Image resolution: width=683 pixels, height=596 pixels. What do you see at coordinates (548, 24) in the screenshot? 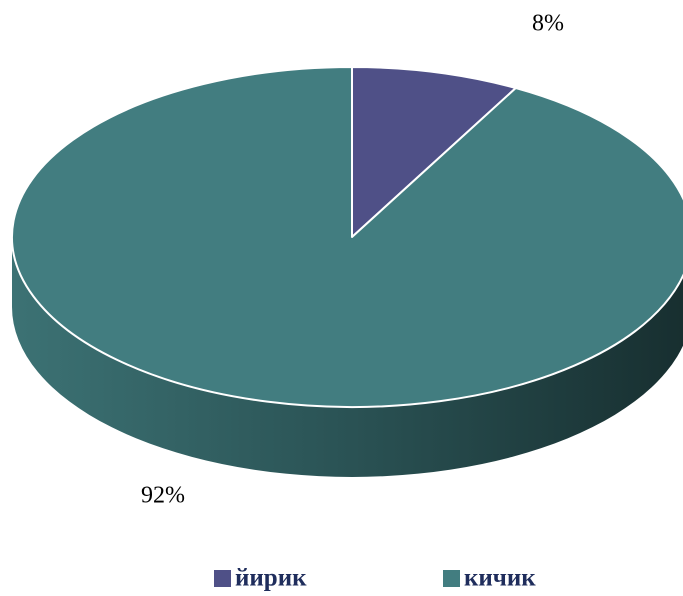
I see `data-label: 8%` at bounding box center [548, 24].